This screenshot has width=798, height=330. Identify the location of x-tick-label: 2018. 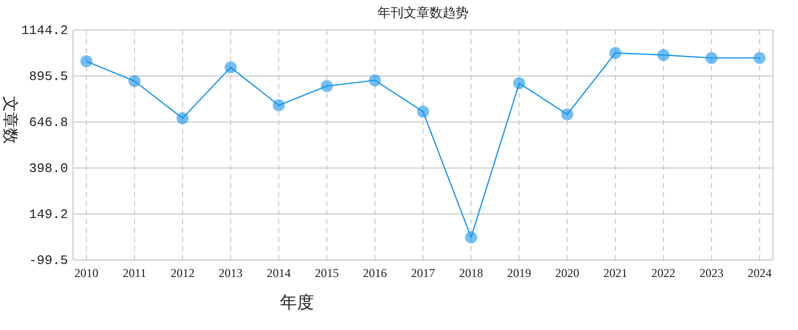
(471, 273).